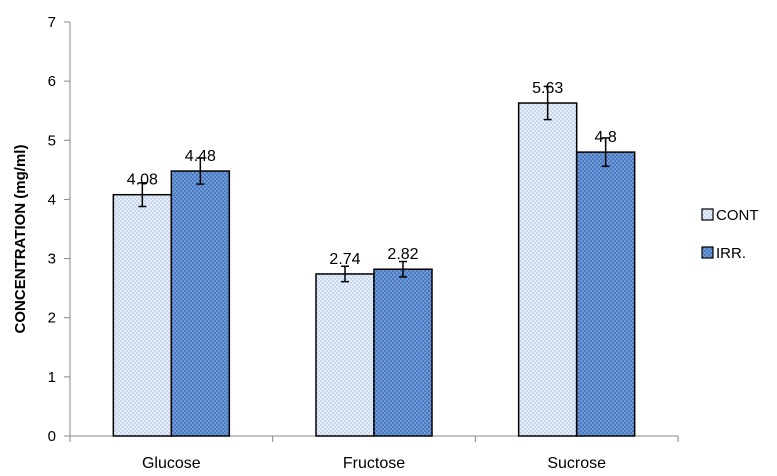 This screenshot has width=777, height=476. I want to click on legend-item-irr: IRR., so click(723, 253).